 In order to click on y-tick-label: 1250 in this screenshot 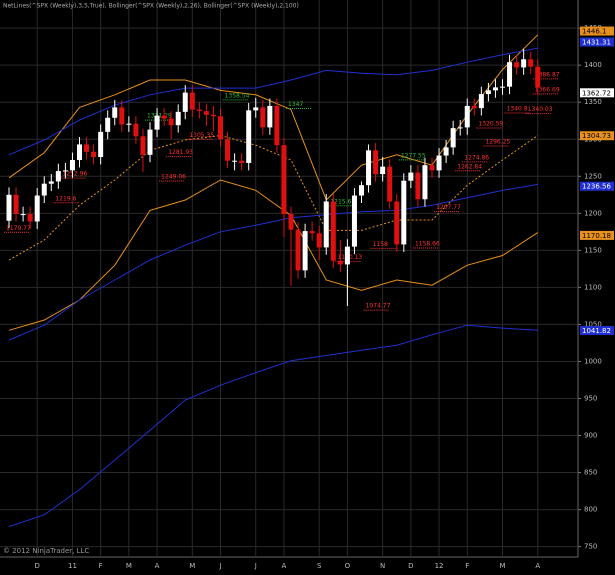, I will do `click(593, 176)`.